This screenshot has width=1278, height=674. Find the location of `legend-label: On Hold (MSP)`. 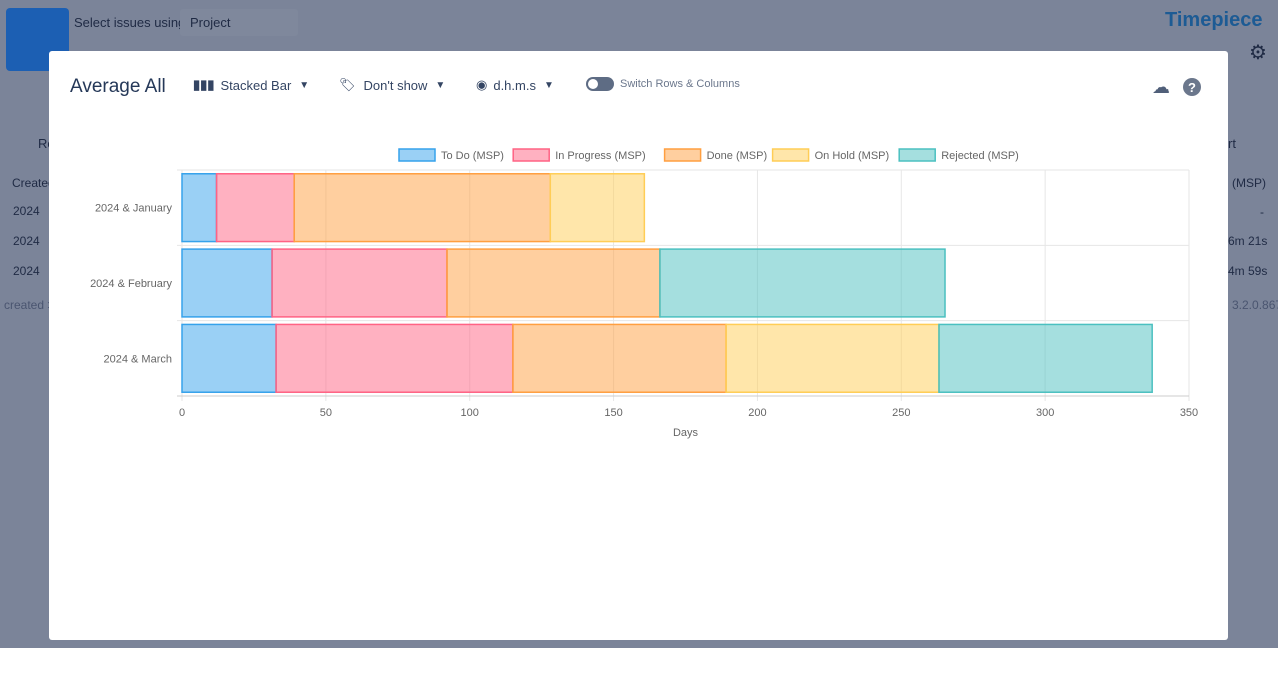

legend-label: On Hold (MSP) is located at coordinates (852, 156).